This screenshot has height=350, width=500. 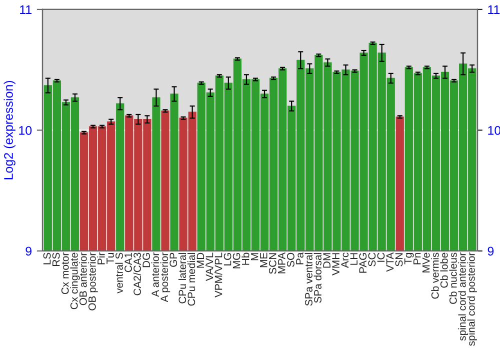 What do you see at coordinates (119, 273) in the screenshot?
I see `x-tick-label: ventral S` at bounding box center [119, 273].